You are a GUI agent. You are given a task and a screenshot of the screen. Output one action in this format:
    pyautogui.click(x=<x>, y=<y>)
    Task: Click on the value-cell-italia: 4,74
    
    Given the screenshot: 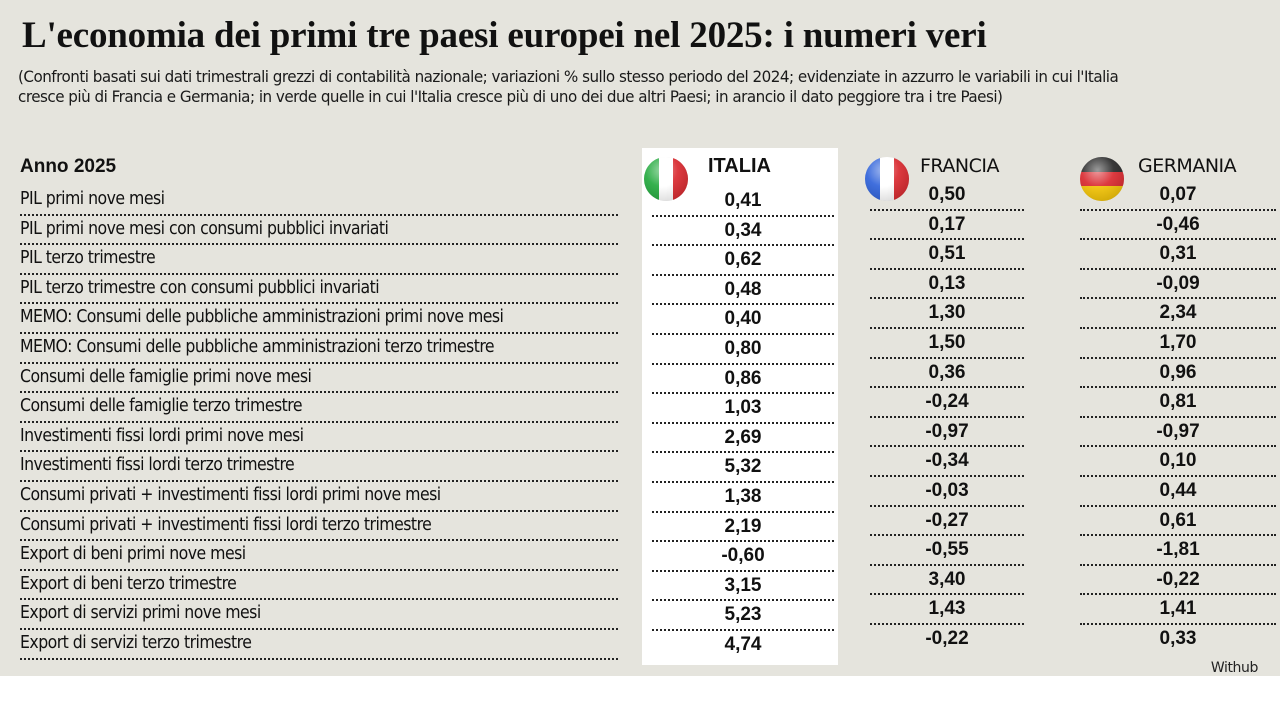 What is the action you would take?
    pyautogui.click(x=743, y=644)
    